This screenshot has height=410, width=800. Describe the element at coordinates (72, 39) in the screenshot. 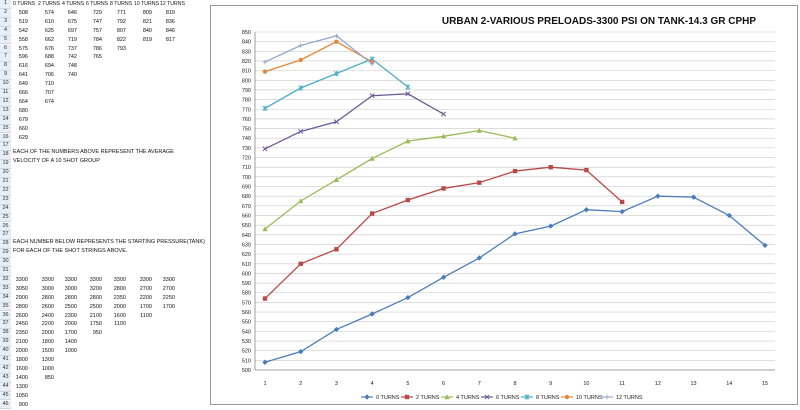

I see `velocity-cell: 719` at that location.